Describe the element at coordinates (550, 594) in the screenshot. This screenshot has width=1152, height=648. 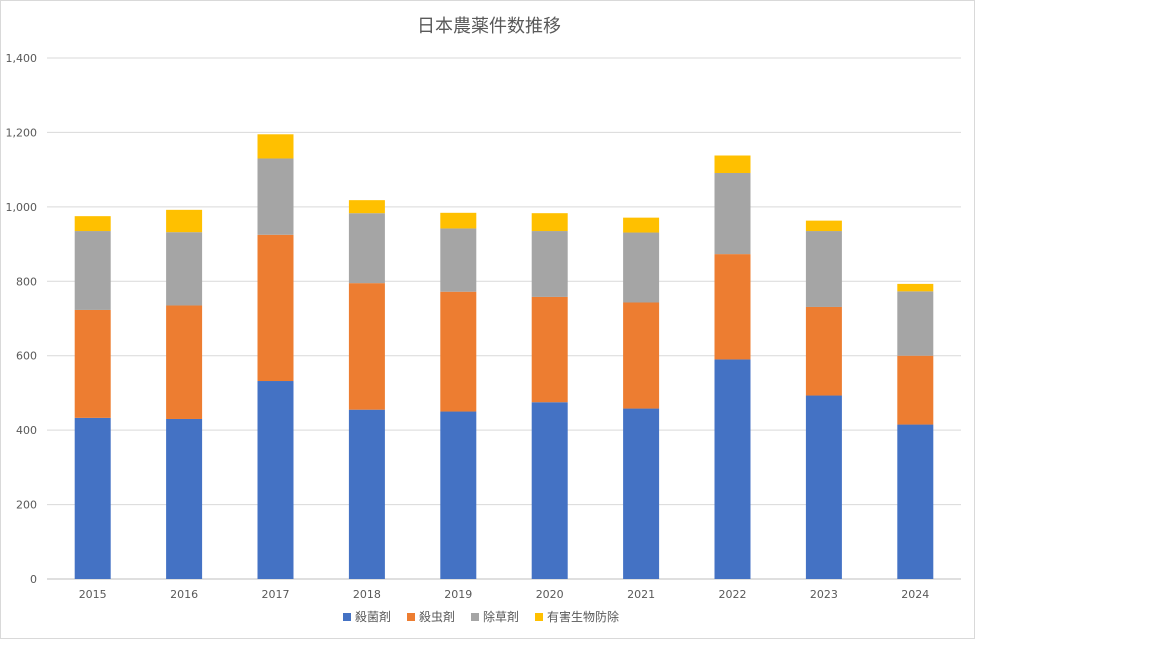
I see `x-tick-label: 2020` at that location.